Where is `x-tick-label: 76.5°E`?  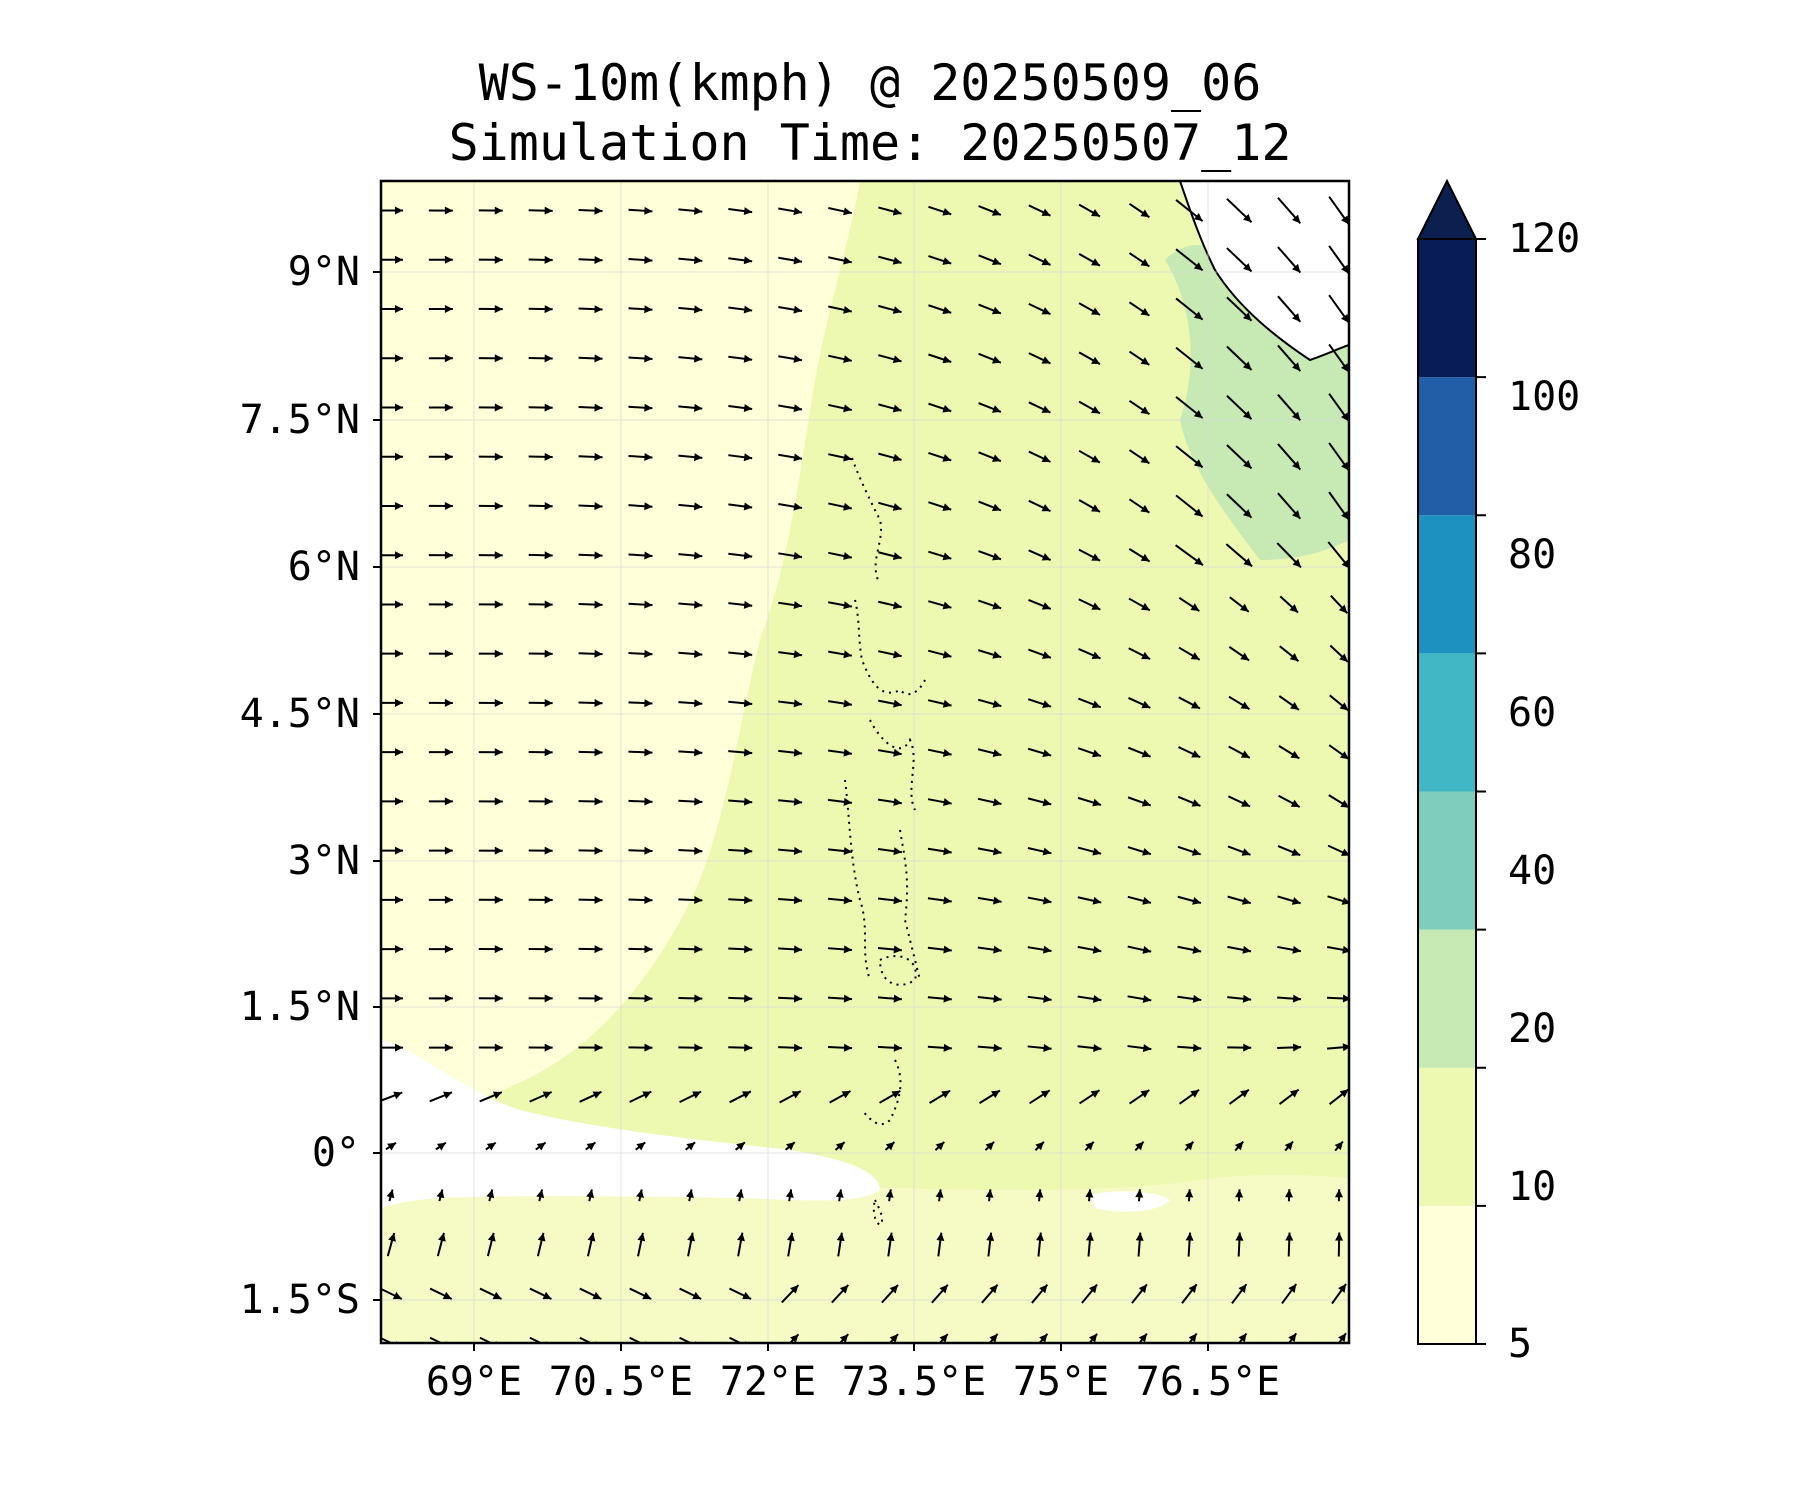 x-tick-label: 76.5°E is located at coordinates (1208, 1382).